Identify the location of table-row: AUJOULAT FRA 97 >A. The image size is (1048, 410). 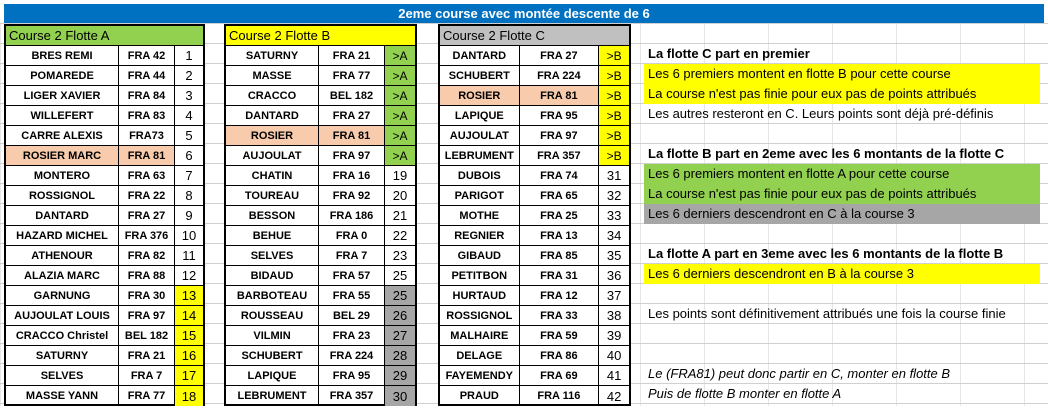
(320, 156).